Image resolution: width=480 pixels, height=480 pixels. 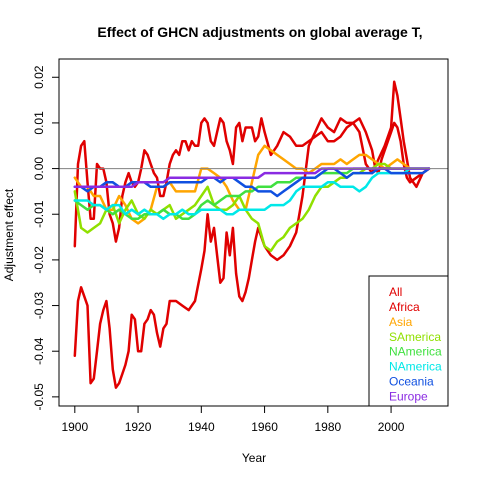 I want to click on legend-label: Oceania, so click(x=411, y=382).